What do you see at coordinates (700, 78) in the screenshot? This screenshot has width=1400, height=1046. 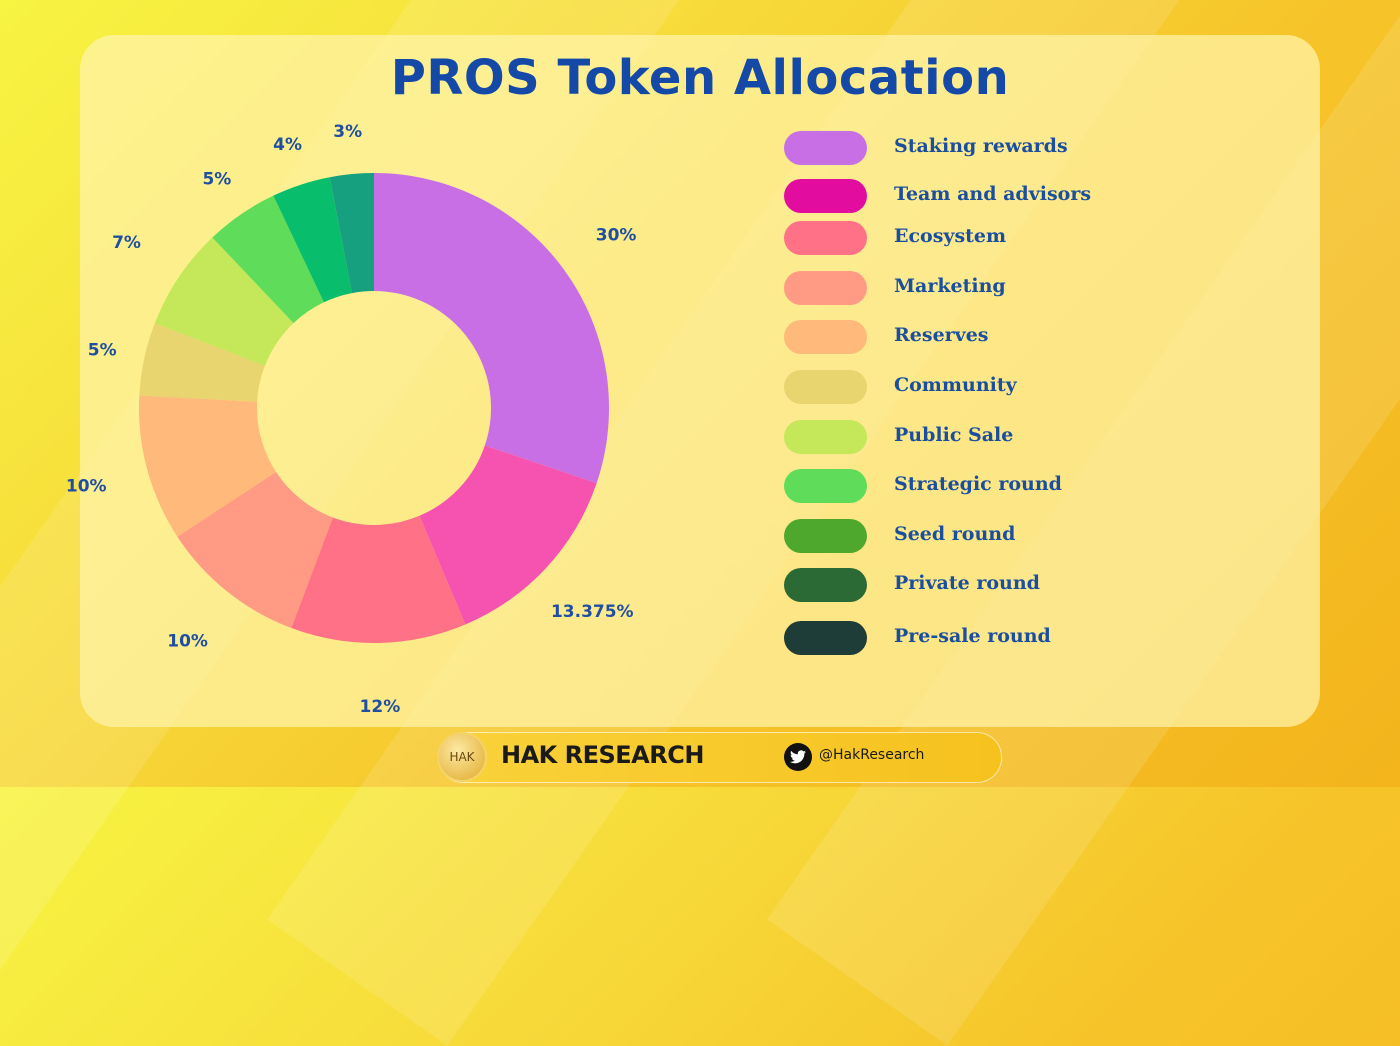 I see `chart-title: PROS Token Allocation` at bounding box center [700, 78].